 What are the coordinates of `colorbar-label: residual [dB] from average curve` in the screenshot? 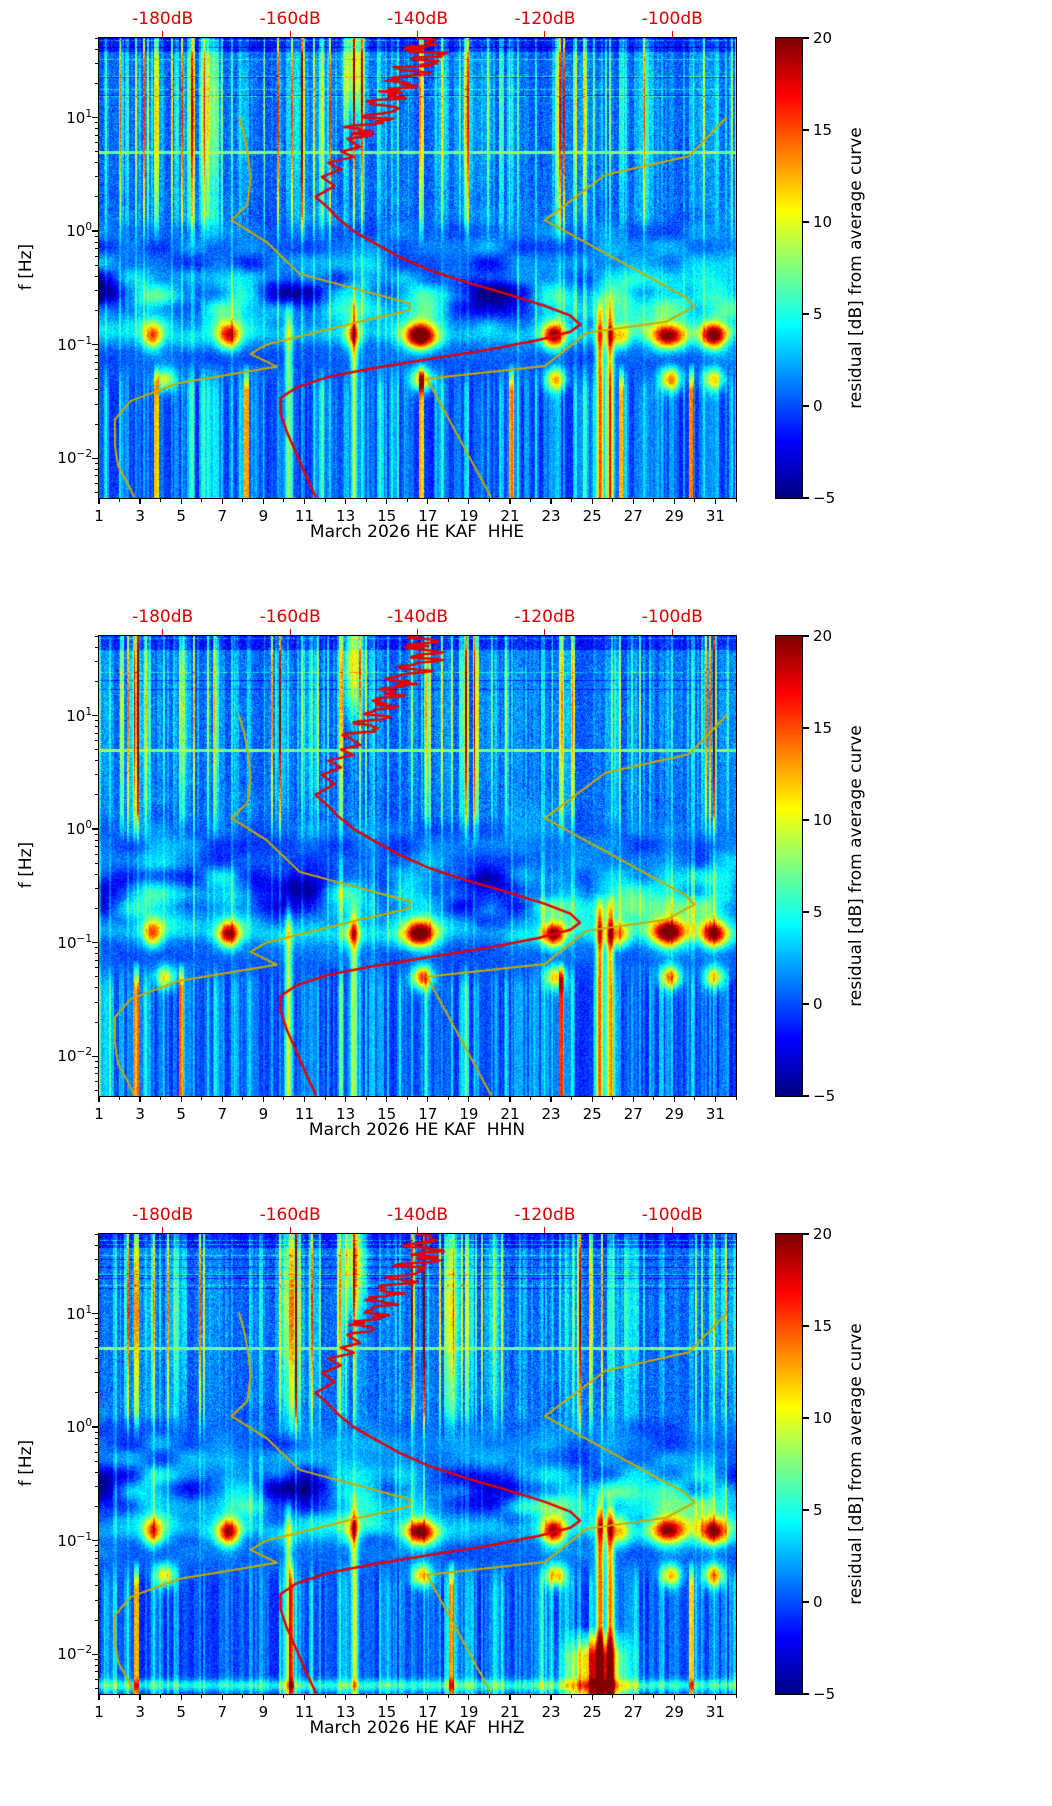 It's located at (856, 268).